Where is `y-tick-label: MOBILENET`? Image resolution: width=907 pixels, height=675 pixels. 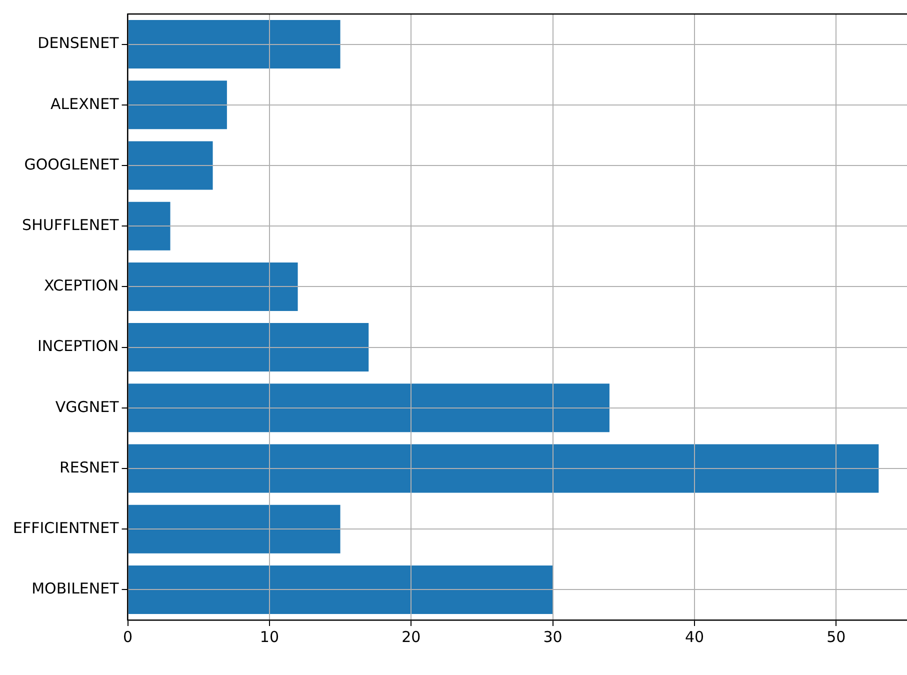
y-tick-label: MOBILENET is located at coordinates (76, 589).